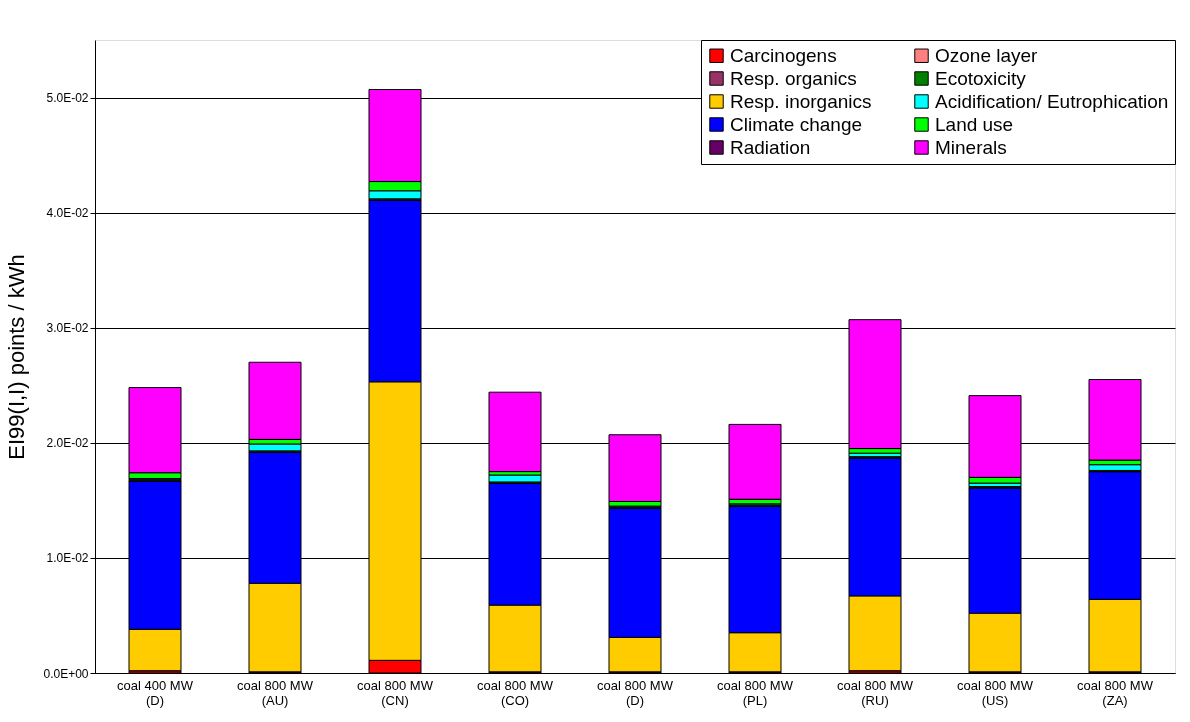 The width and height of the screenshot is (1190, 722). What do you see at coordinates (66, 673) in the screenshot?
I see `y-tick-label: 0.0E+00` at bounding box center [66, 673].